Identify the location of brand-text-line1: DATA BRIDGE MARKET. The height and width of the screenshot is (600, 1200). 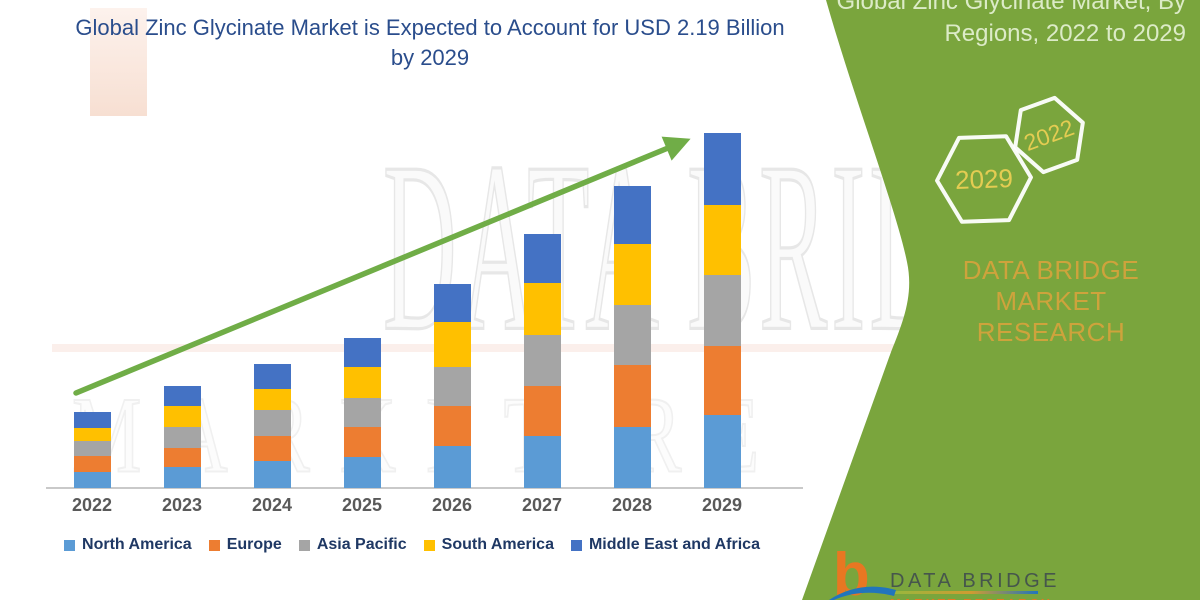
(1051, 285).